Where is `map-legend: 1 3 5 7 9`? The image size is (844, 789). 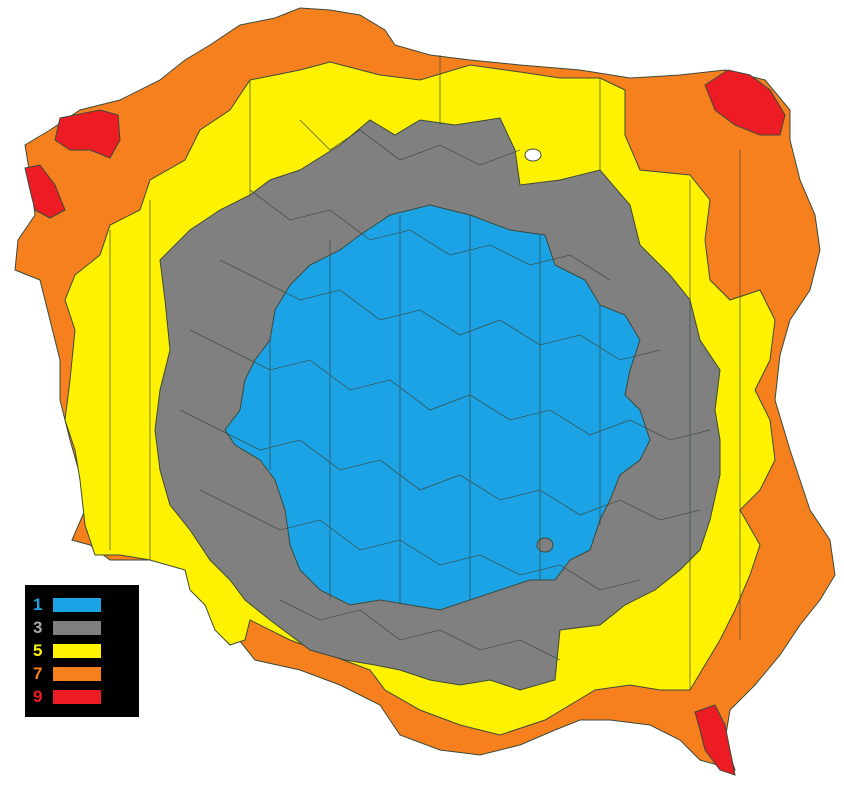
map-legend: 1 3 5 7 9 is located at coordinates (82, 651).